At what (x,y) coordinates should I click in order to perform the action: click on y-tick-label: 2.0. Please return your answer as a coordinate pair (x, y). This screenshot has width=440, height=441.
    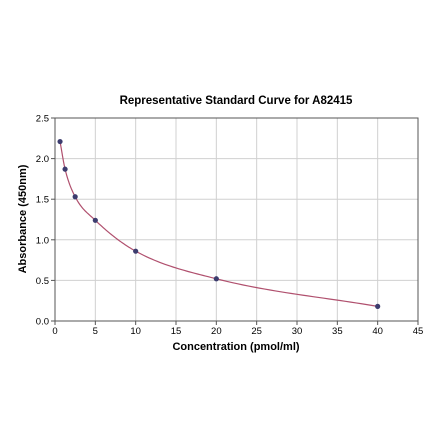
    Looking at the image, I should click on (42, 159).